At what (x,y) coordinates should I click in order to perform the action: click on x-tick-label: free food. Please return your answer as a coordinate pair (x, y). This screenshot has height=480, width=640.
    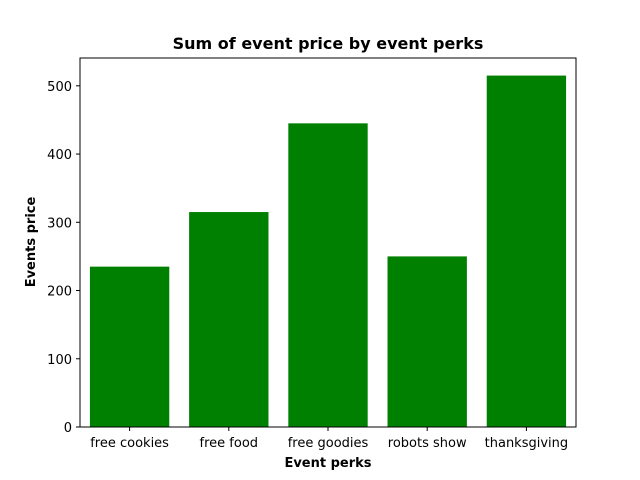
    Looking at the image, I should click on (229, 443).